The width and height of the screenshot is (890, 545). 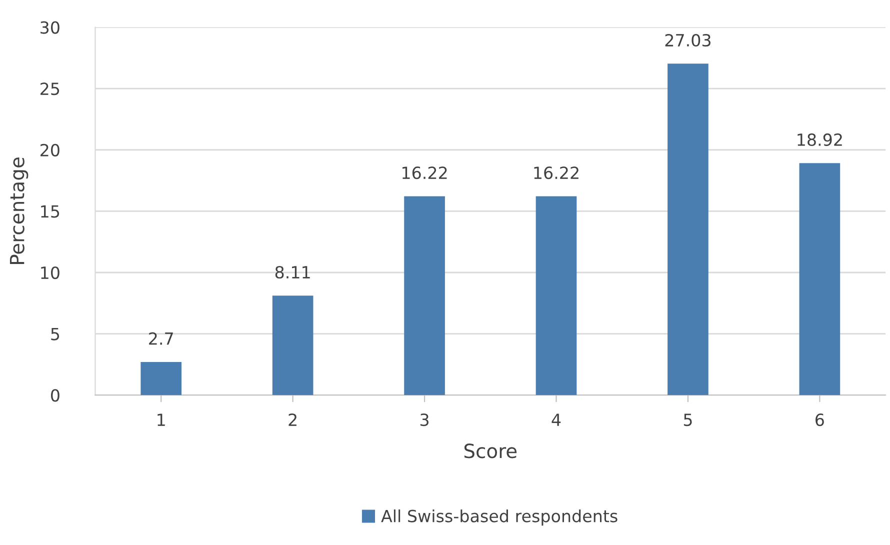 What do you see at coordinates (424, 419) in the screenshot?
I see `x-tick-label: 3` at bounding box center [424, 419].